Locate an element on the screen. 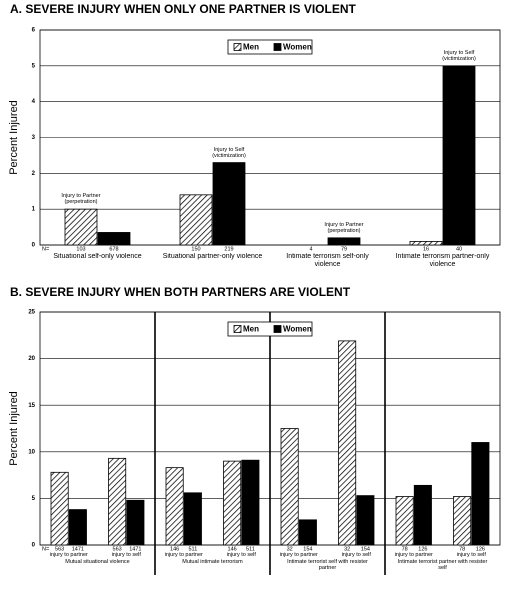 This screenshot has height=600, width=511. x-tick-label: Situational partner-only violence is located at coordinates (212, 256).